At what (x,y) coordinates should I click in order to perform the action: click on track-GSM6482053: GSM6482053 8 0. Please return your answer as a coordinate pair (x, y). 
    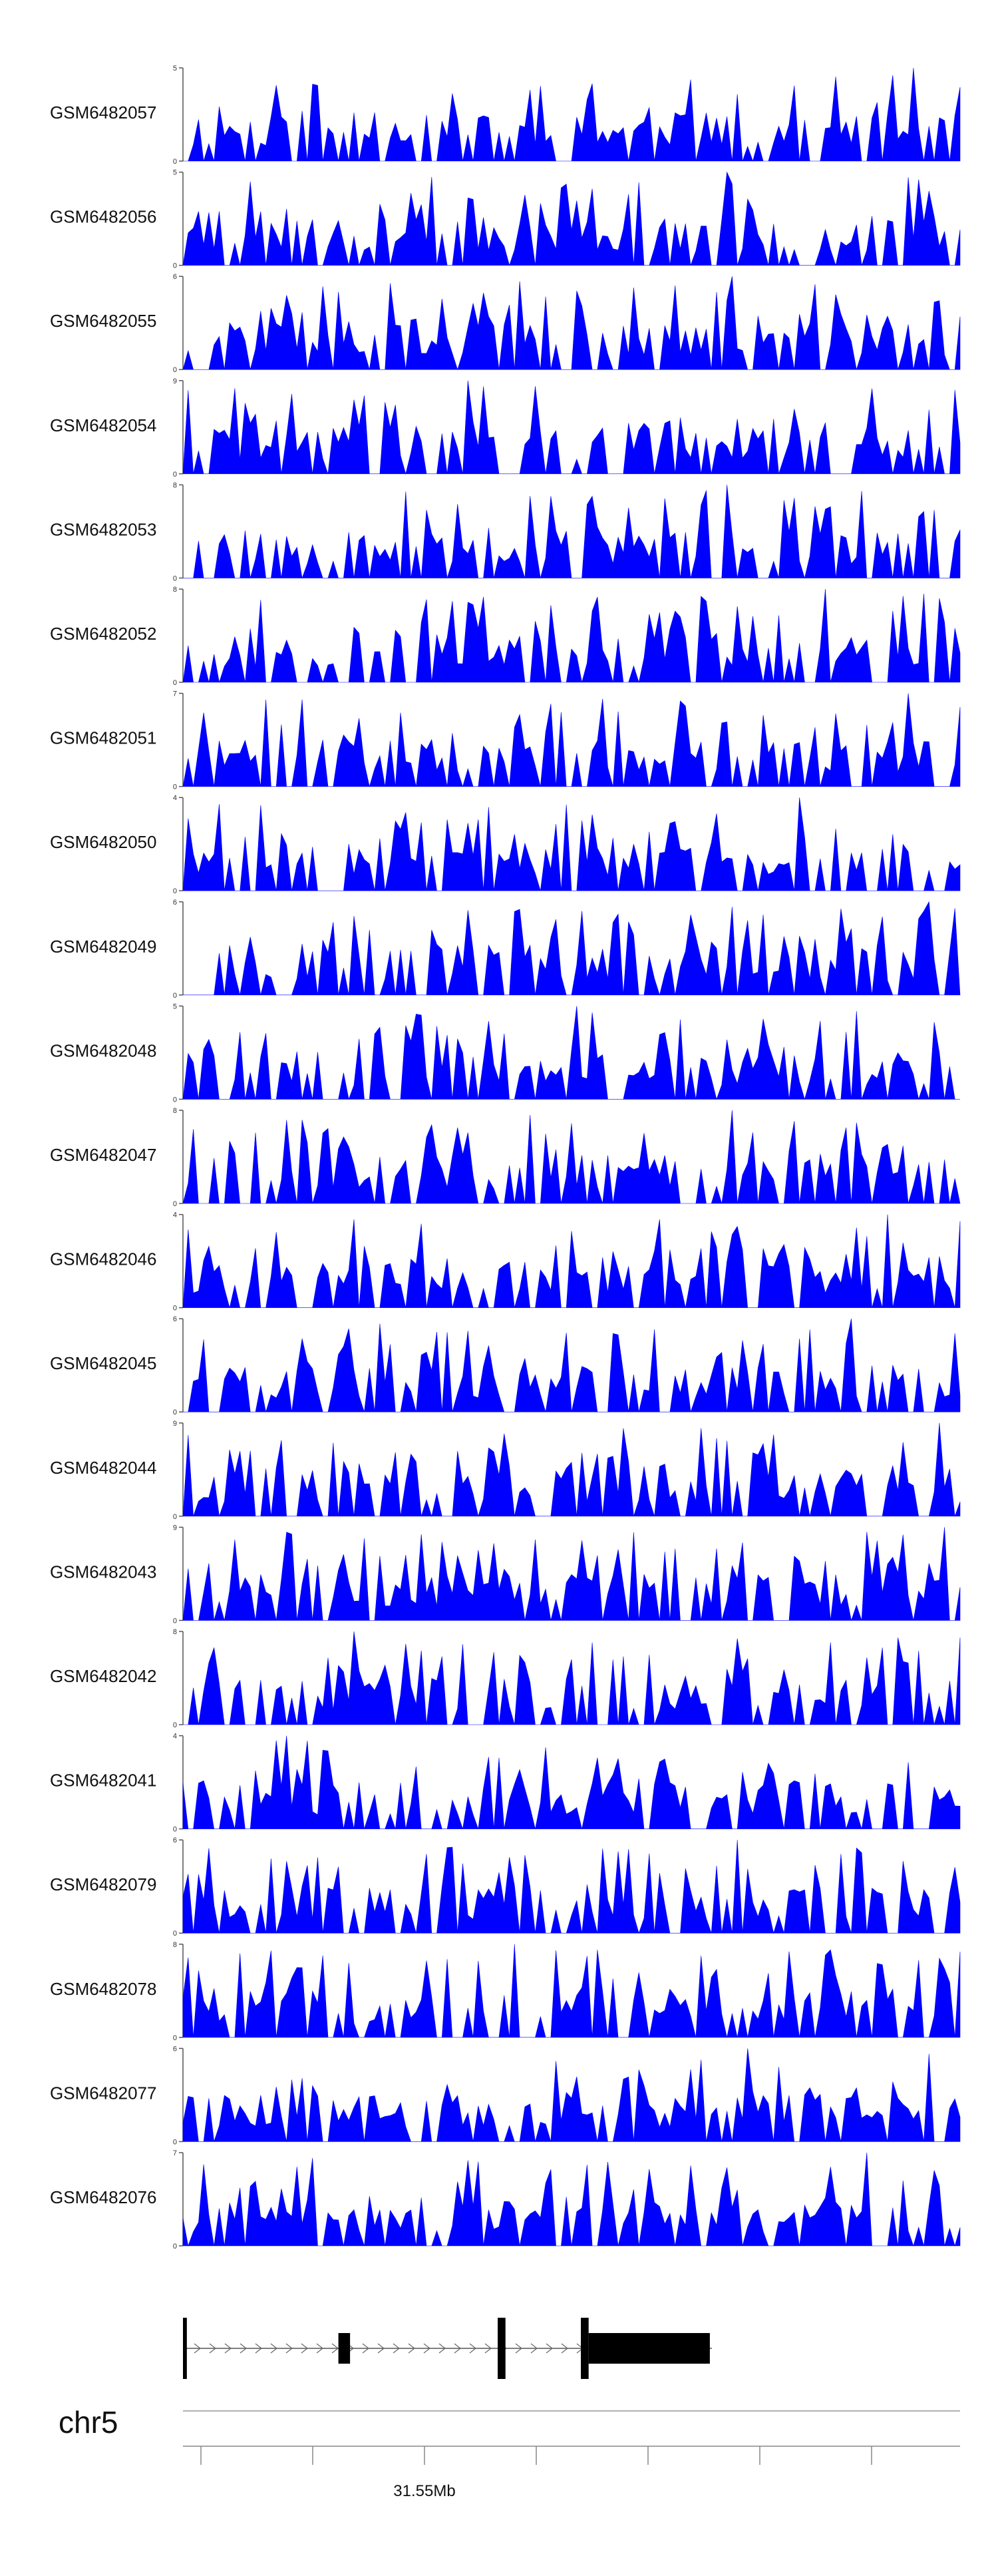
    Looking at the image, I should click on (505, 531).